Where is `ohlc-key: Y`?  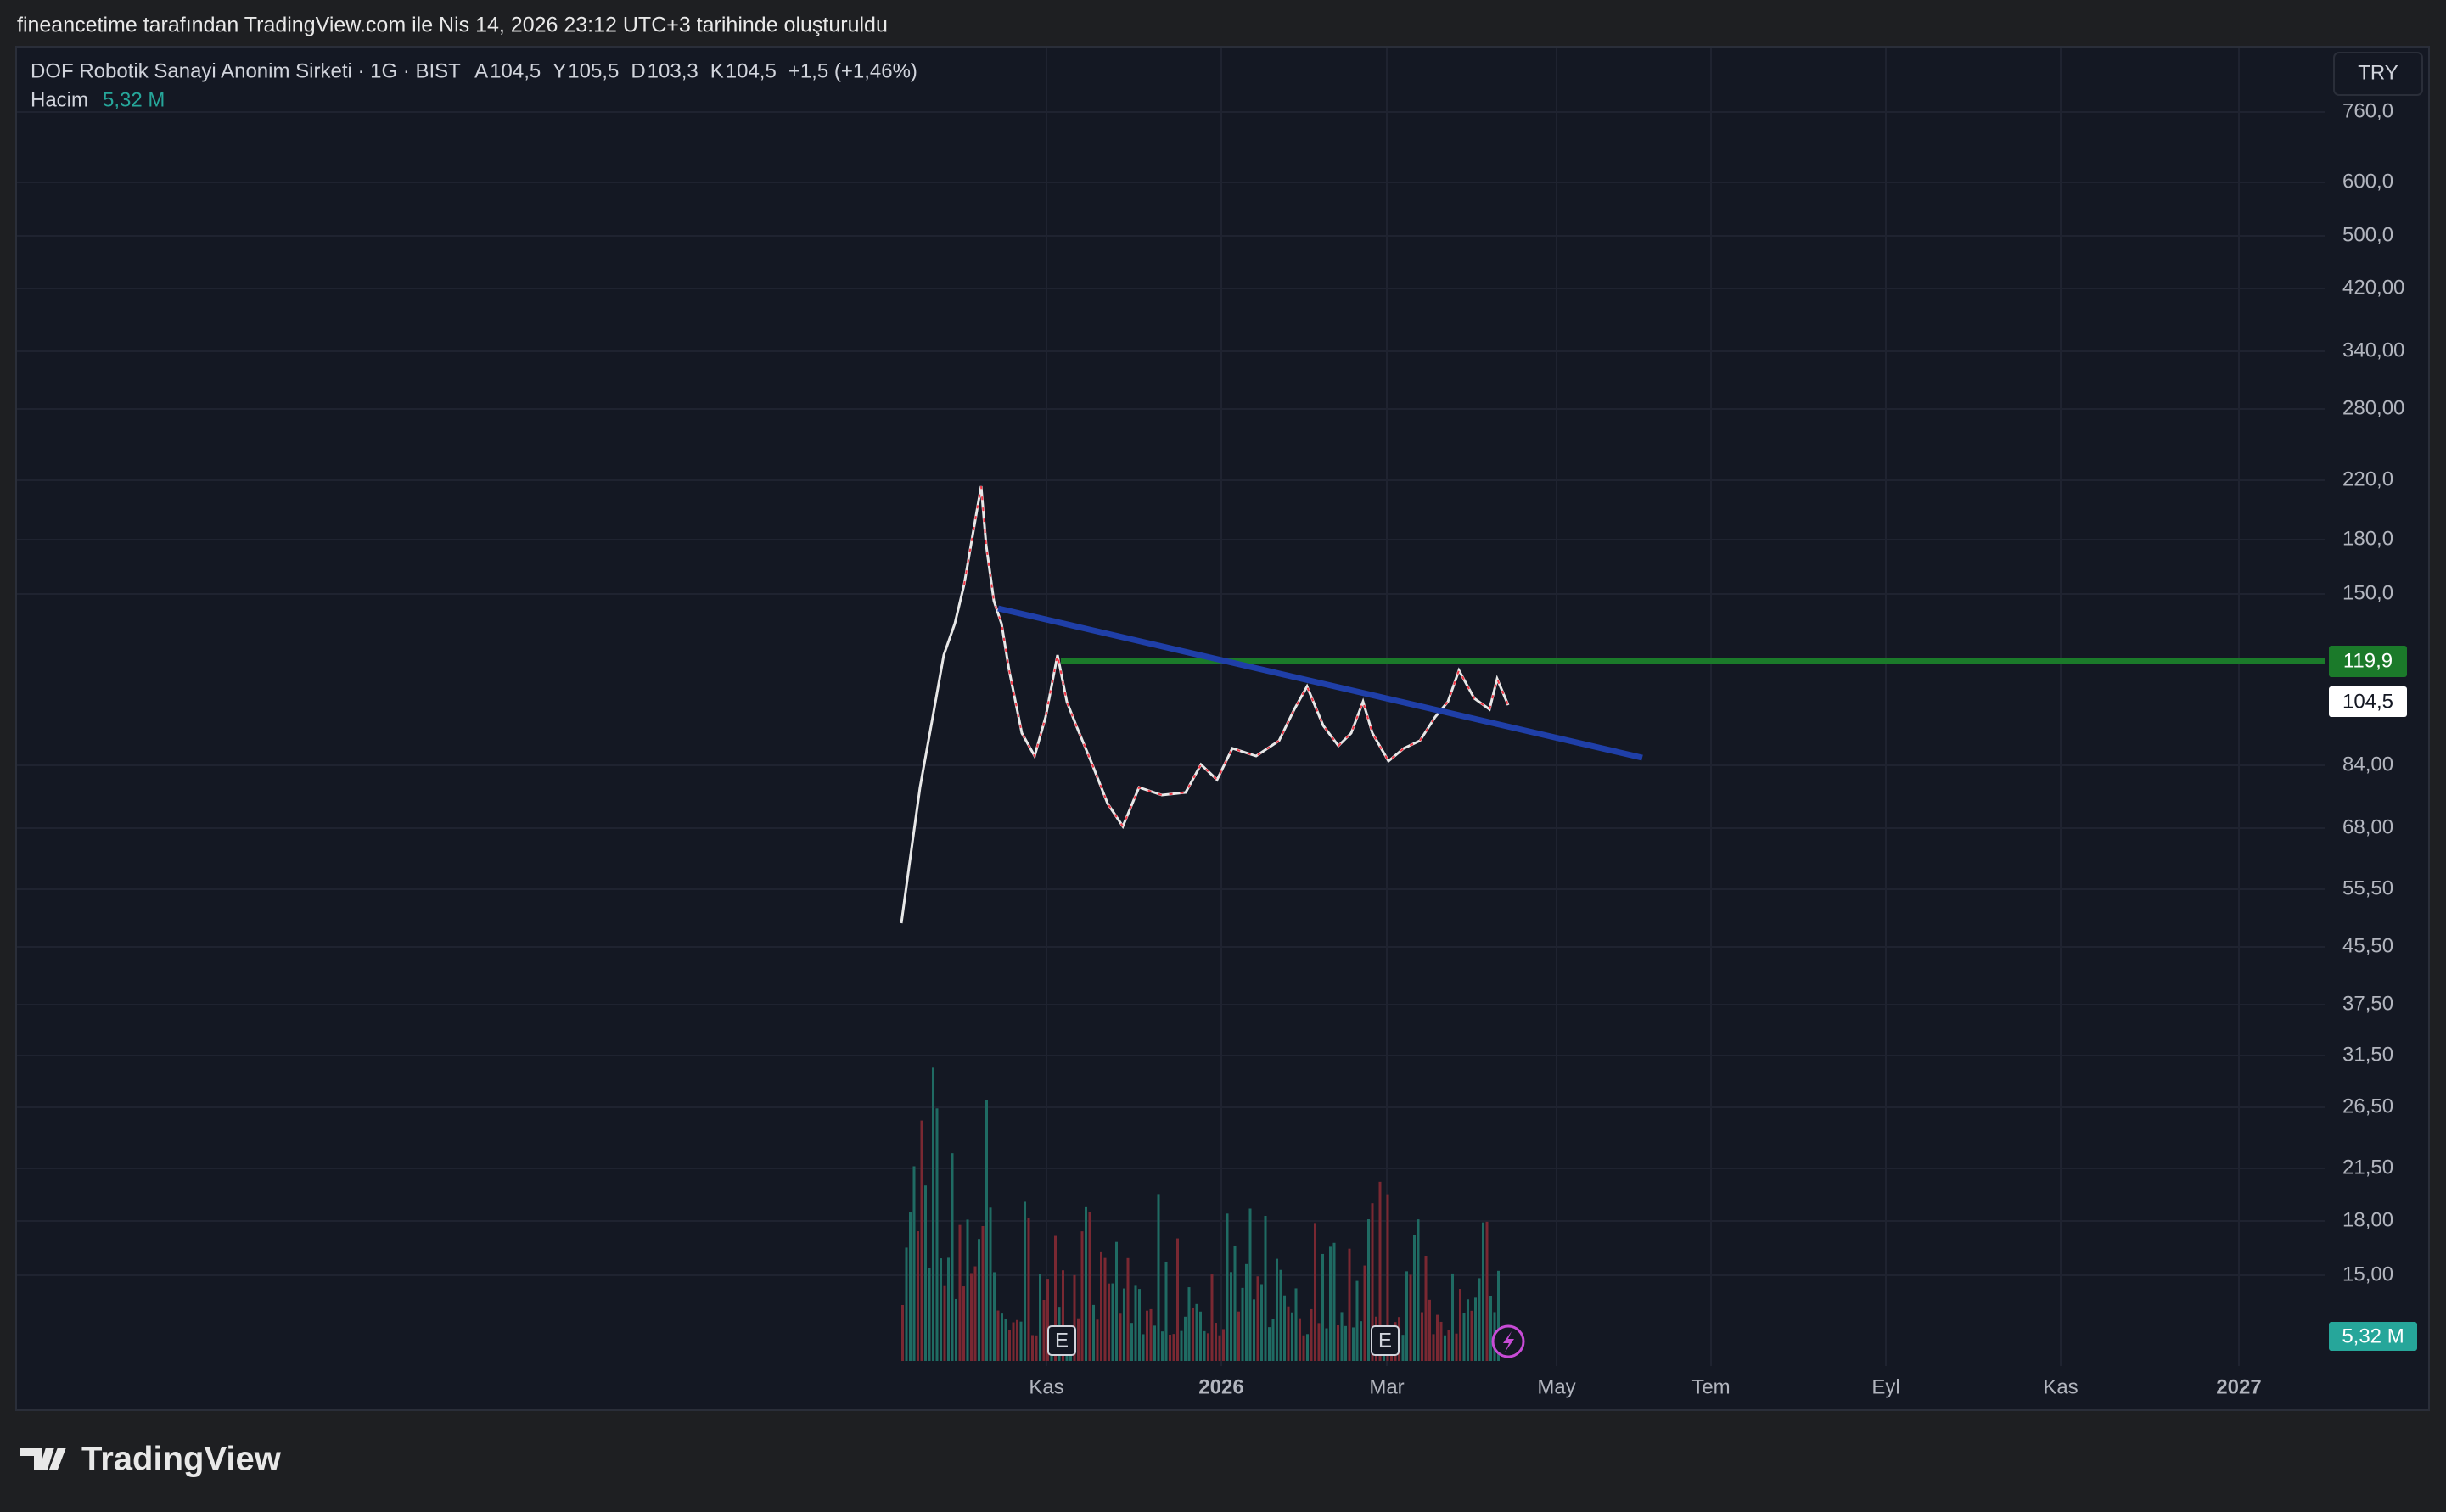
ohlc-key: Y is located at coordinates (559, 71).